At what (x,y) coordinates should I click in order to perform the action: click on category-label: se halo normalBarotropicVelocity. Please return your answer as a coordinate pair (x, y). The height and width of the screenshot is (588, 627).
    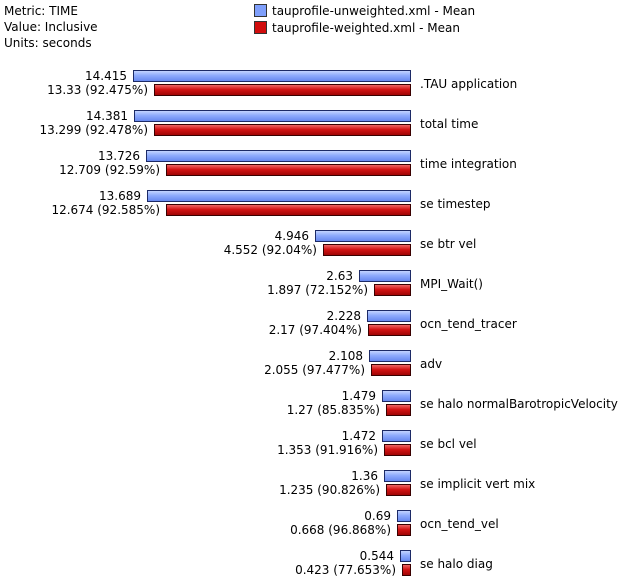
    Looking at the image, I should click on (519, 404).